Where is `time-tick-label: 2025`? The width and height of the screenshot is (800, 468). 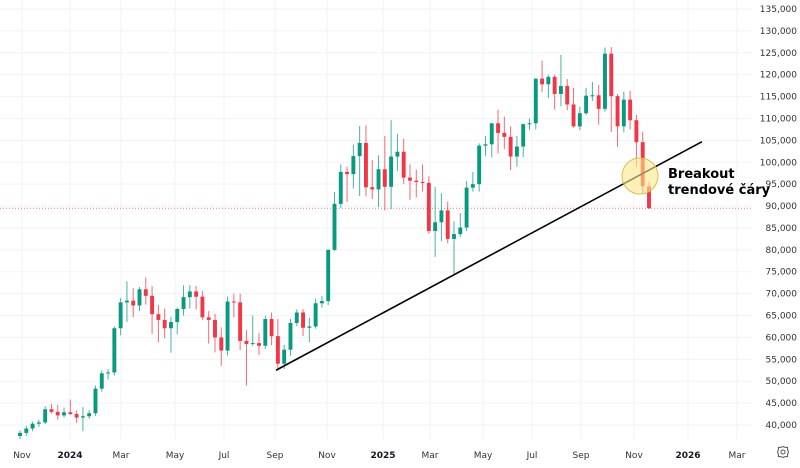 time-tick-label: 2025 is located at coordinates (382, 456).